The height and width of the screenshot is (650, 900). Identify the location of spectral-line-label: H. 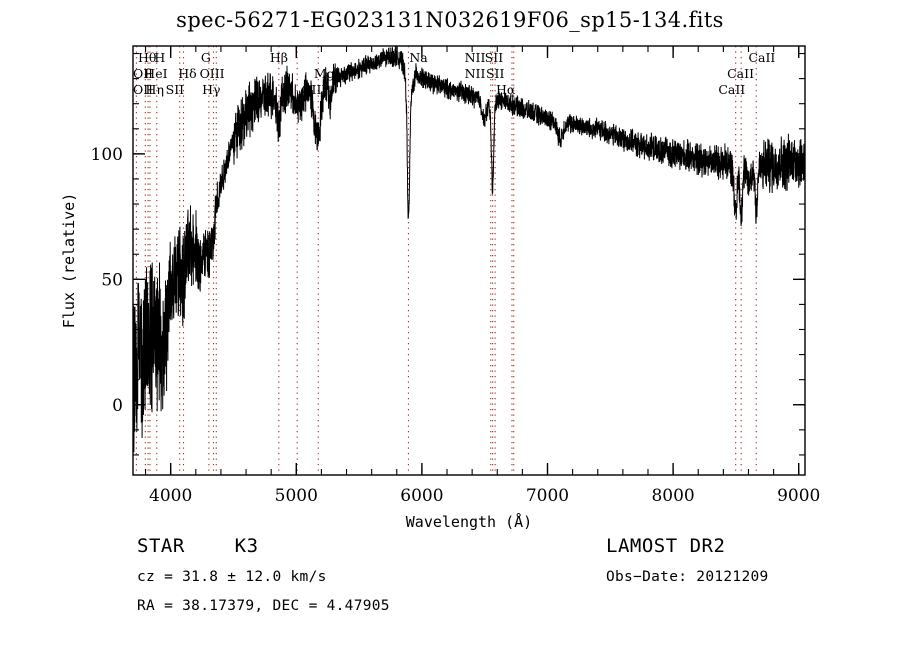
(159, 57).